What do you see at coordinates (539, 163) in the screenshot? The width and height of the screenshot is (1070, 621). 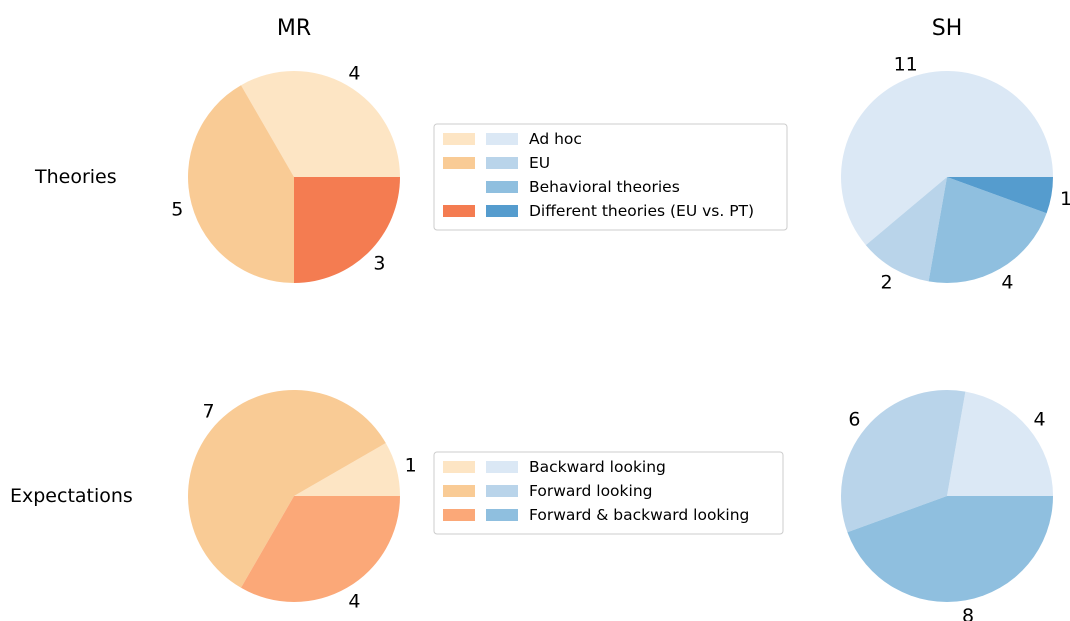 I see `legend-label-eu: EU` at bounding box center [539, 163].